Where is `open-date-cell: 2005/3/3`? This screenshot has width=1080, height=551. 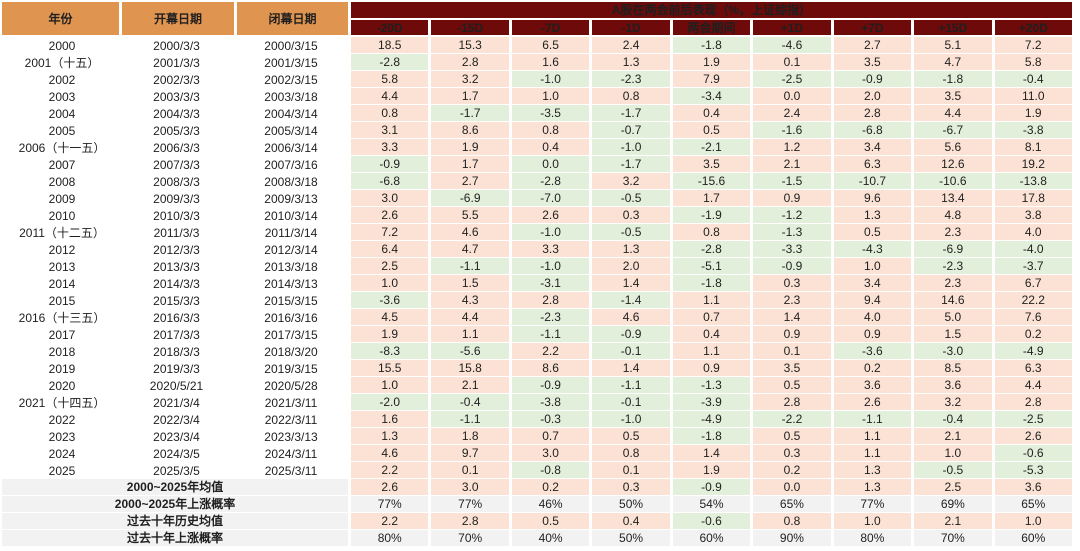
open-date-cell: 2005/3/3 is located at coordinates (176, 130).